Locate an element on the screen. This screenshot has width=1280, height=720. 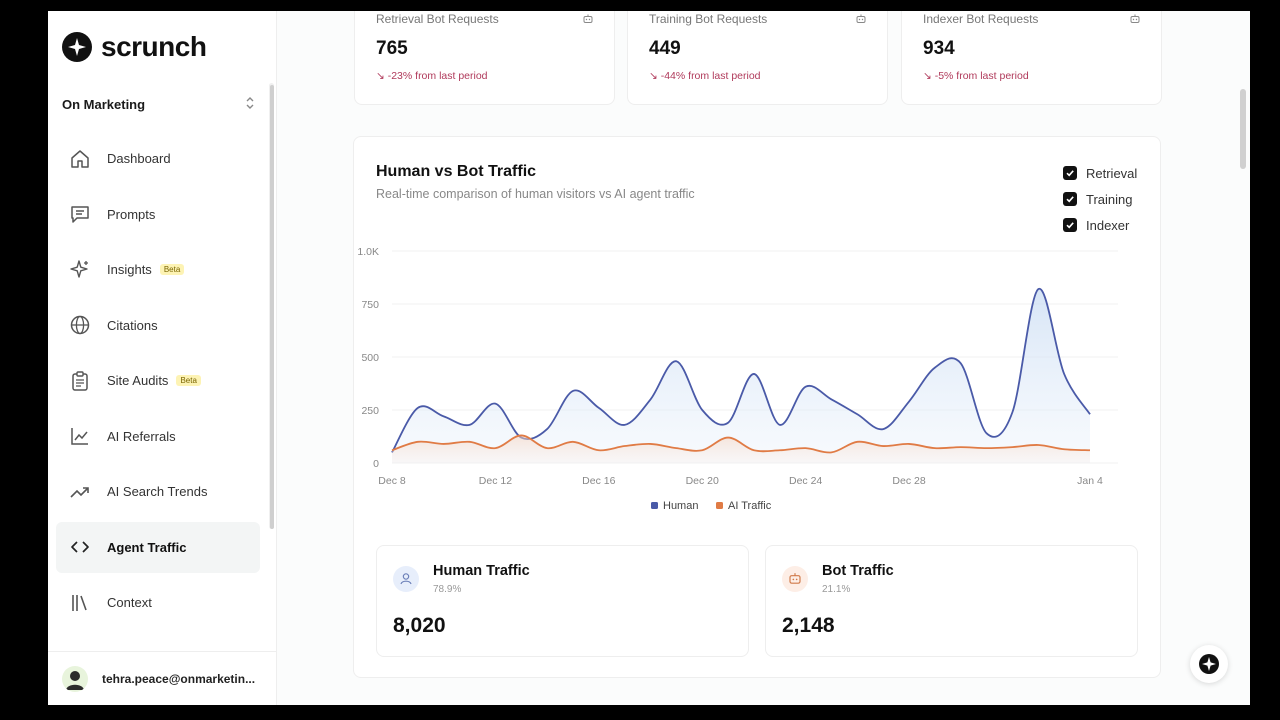
trend-up-icon is located at coordinates (80, 492).